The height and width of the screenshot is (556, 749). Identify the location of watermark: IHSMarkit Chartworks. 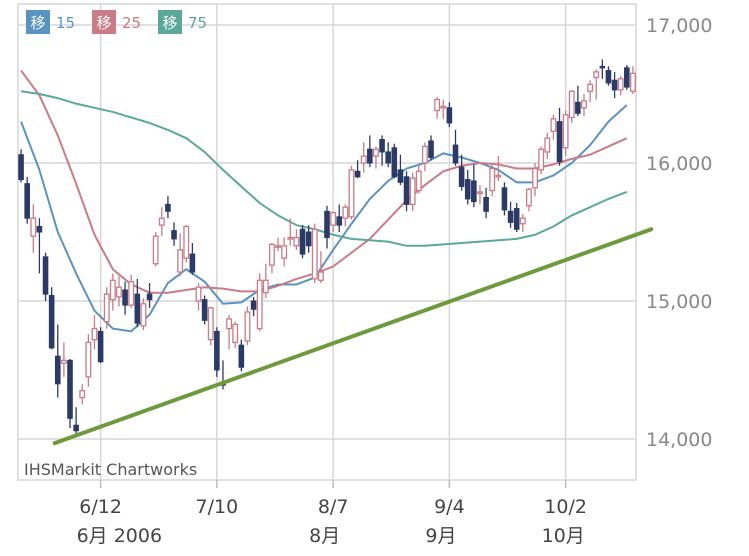
(110, 469).